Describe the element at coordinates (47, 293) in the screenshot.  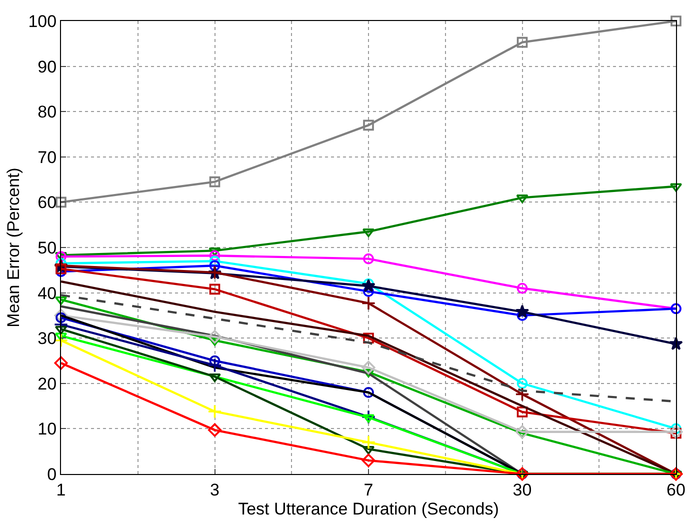
I see `y-tick-label: 40` at that location.